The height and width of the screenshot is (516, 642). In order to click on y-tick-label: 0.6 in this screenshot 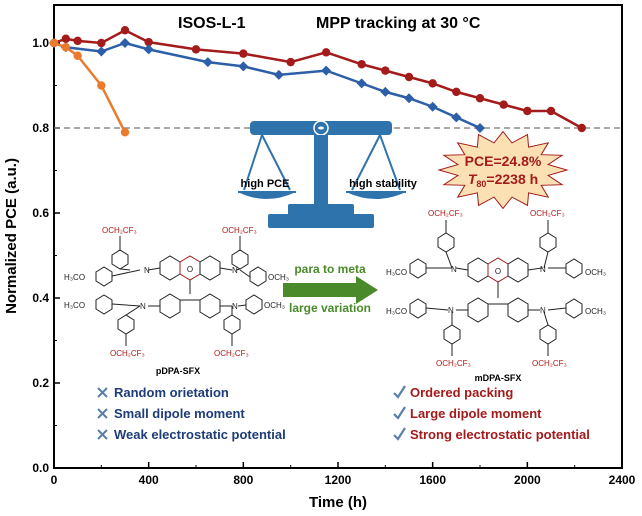, I will do `click(40, 213)`.